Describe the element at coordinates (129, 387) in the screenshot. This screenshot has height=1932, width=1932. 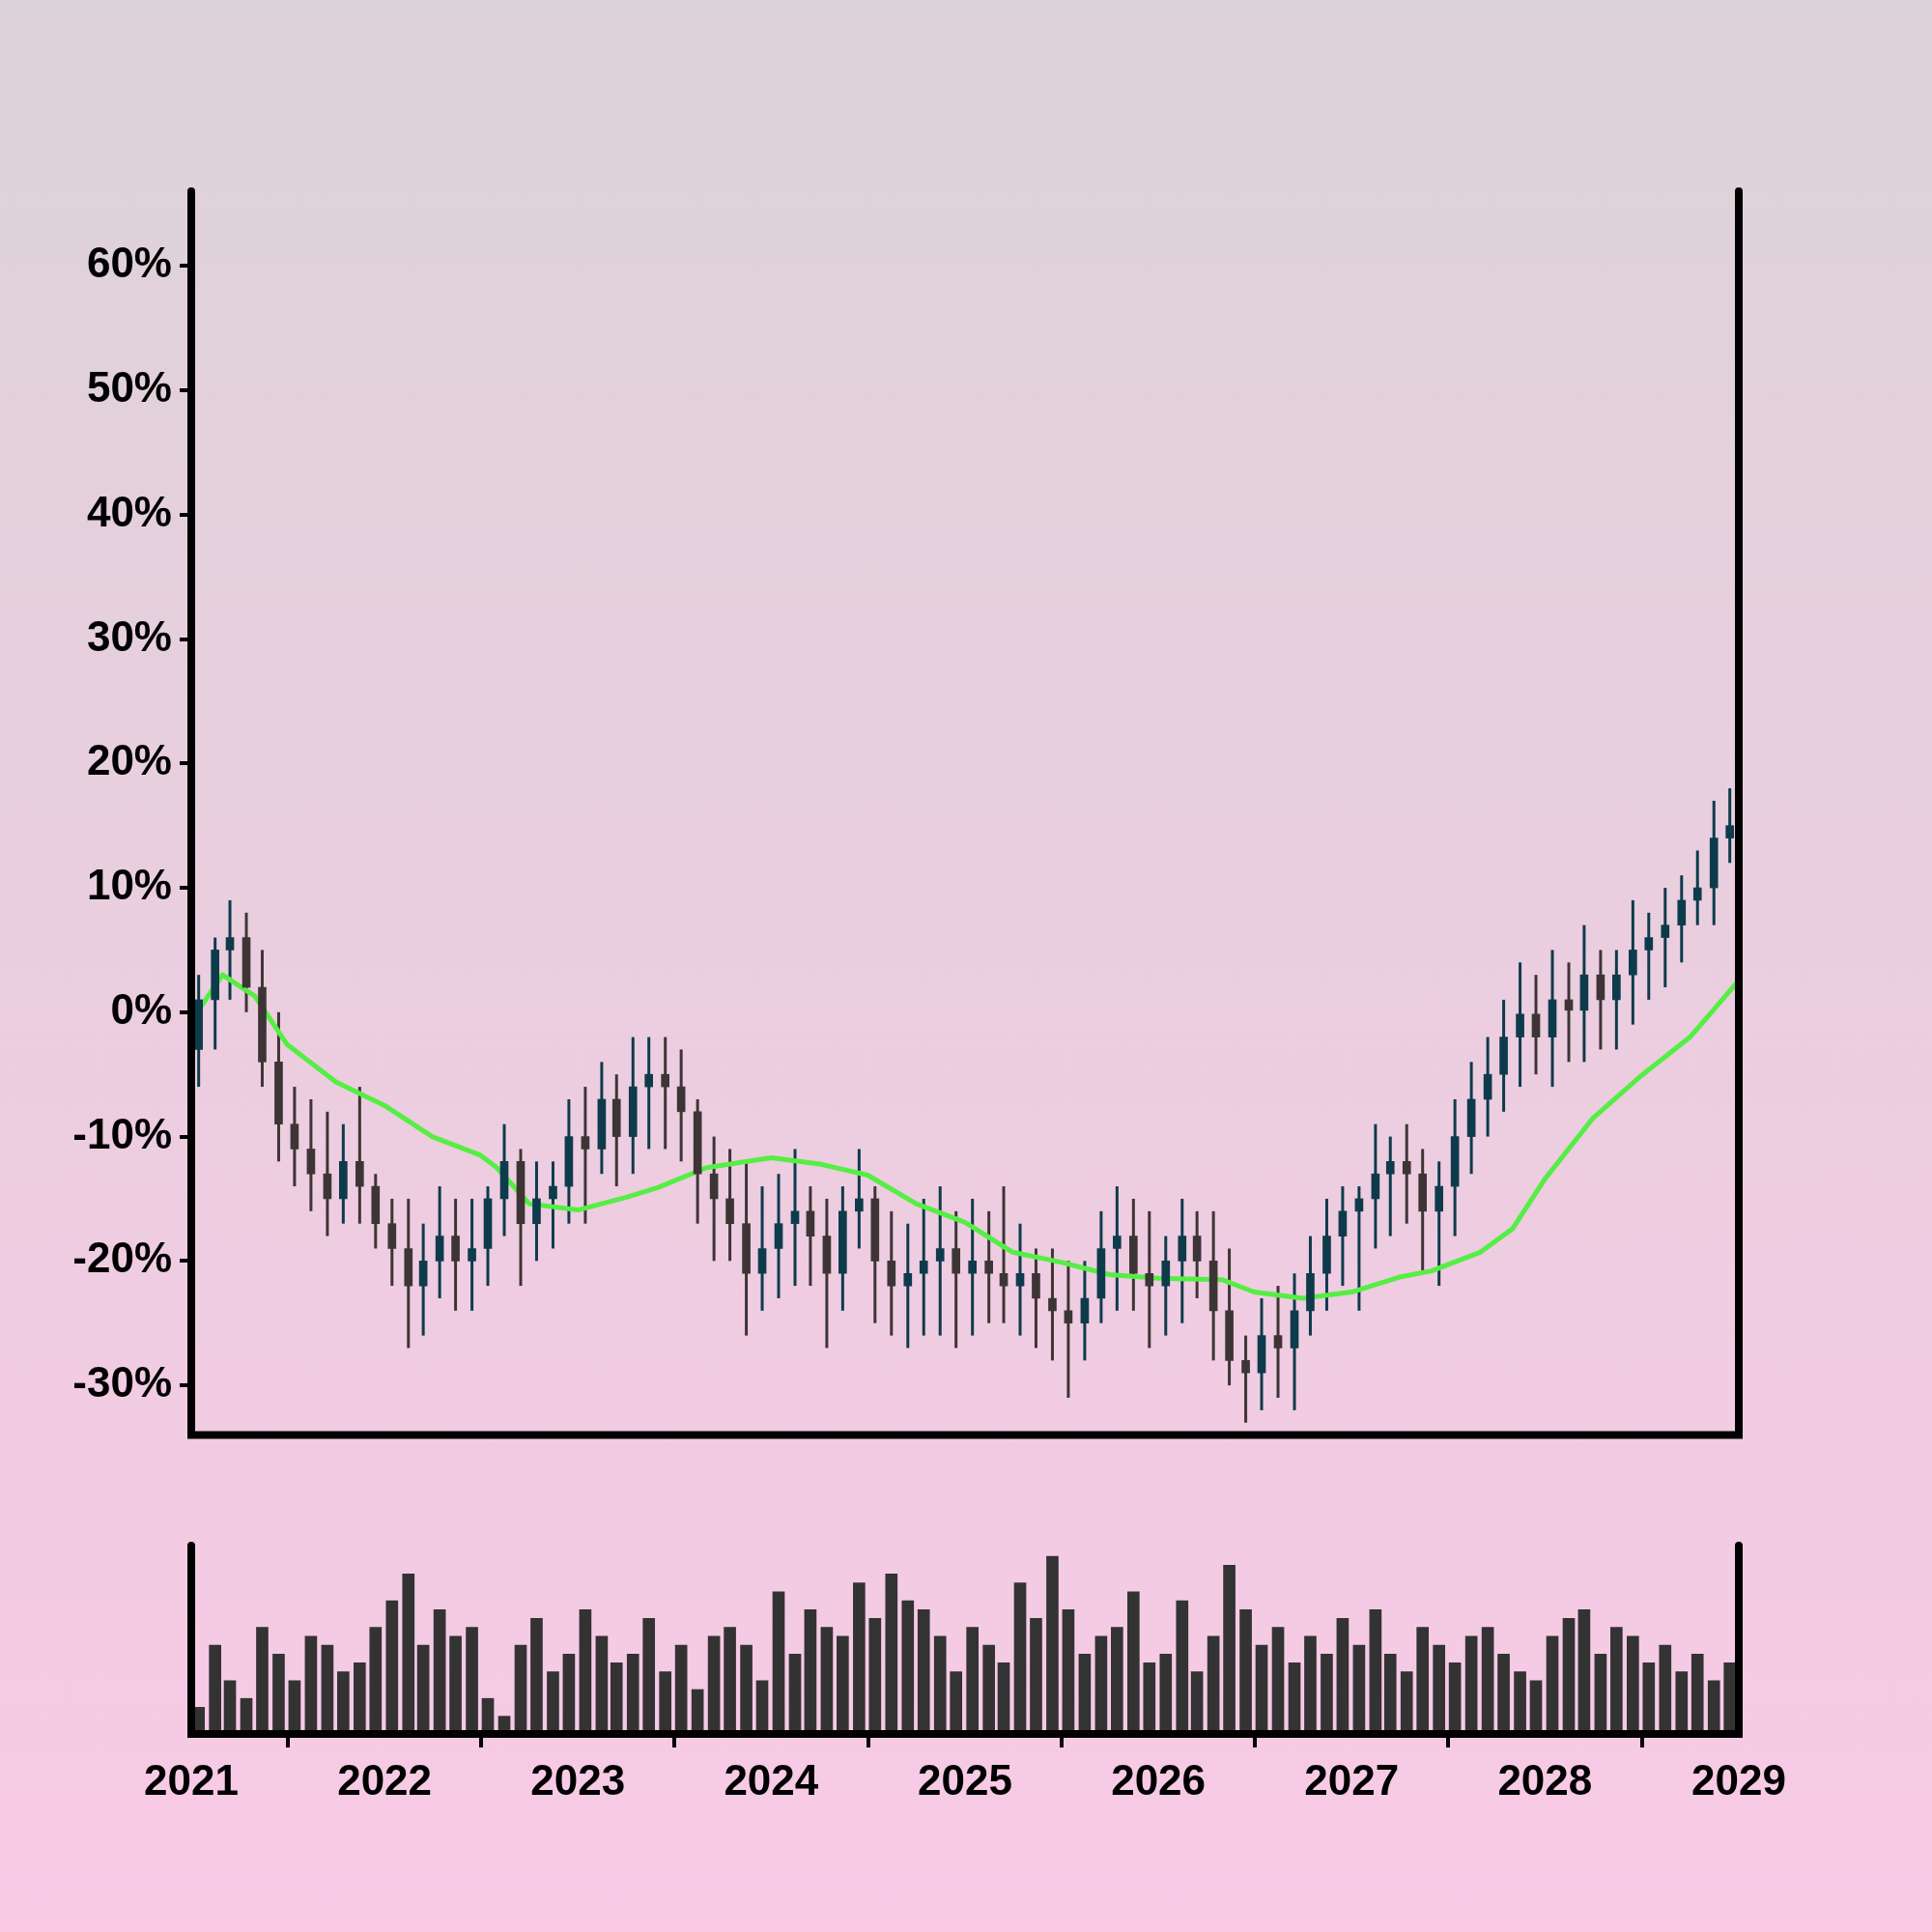
I see `y-tick-label: 50%` at that location.